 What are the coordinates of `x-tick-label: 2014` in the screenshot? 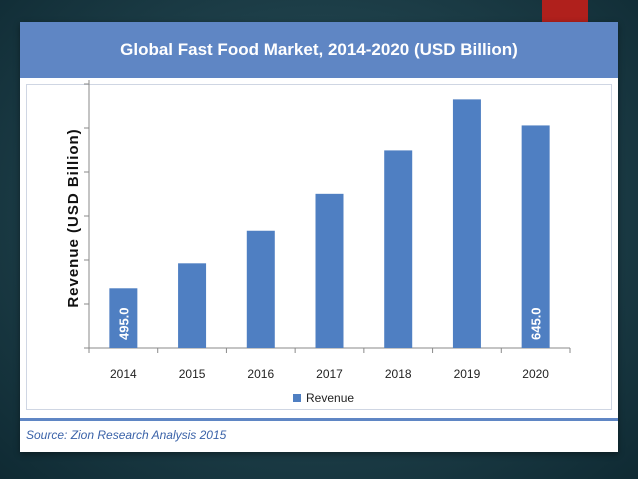 It's located at (123, 374).